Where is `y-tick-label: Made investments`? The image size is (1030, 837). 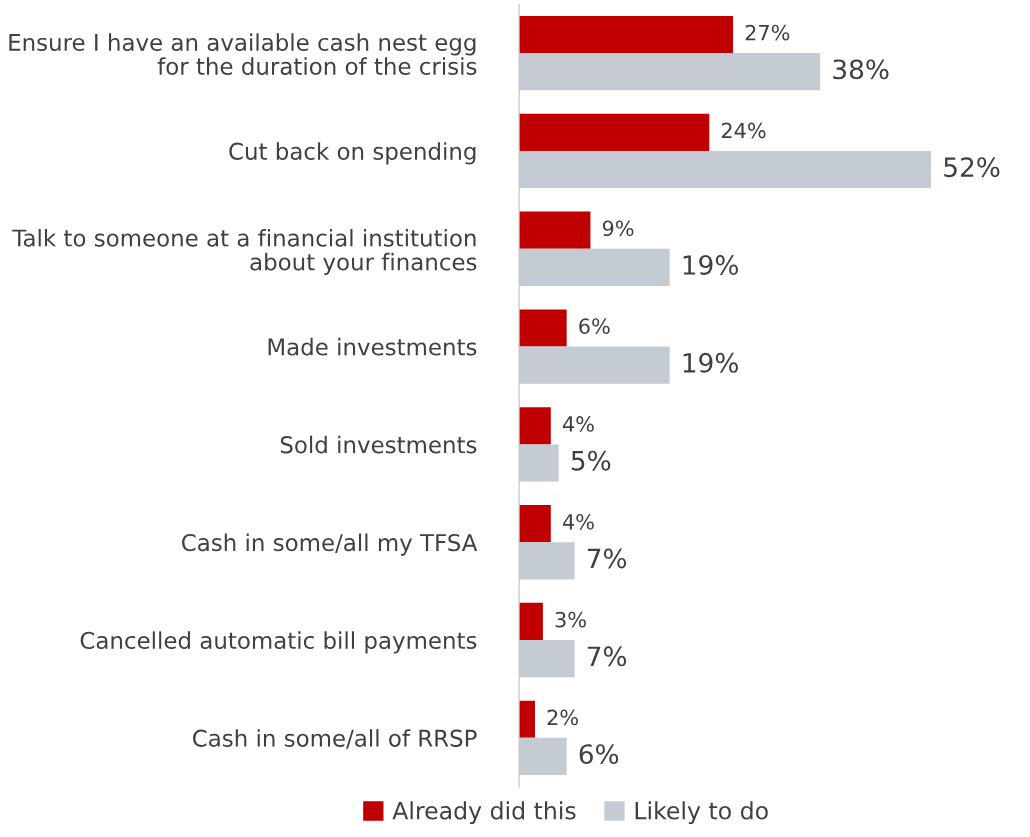 y-tick-label: Made investments is located at coordinates (372, 346).